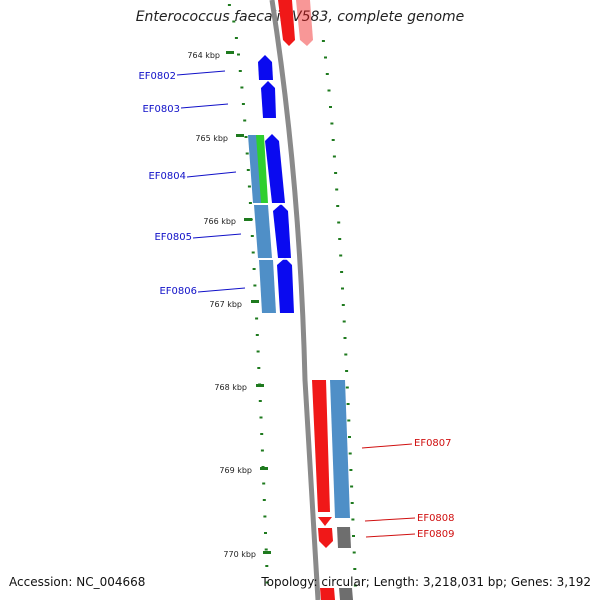 This screenshot has height=600, width=600. What do you see at coordinates (265, 67) in the screenshot?
I see `gene-EF0802-arrow` at bounding box center [265, 67].